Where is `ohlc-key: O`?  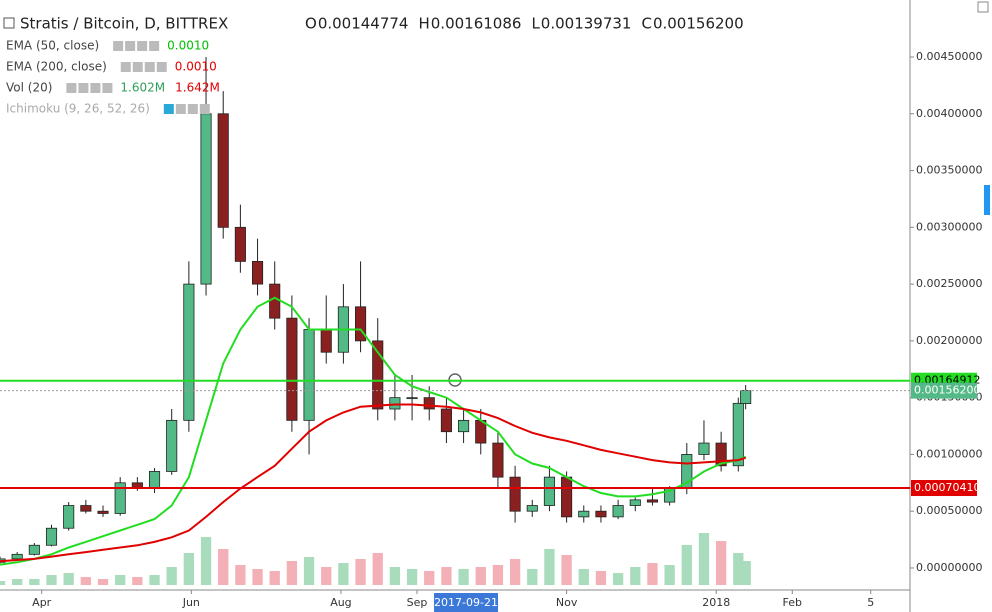
ohlc-key: O is located at coordinates (311, 24).